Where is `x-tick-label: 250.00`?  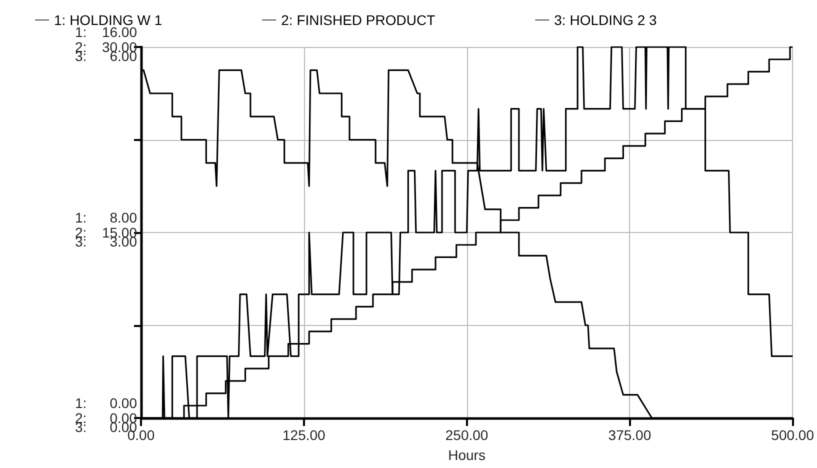
x-tick-label: 250.00 is located at coordinates (466, 435).